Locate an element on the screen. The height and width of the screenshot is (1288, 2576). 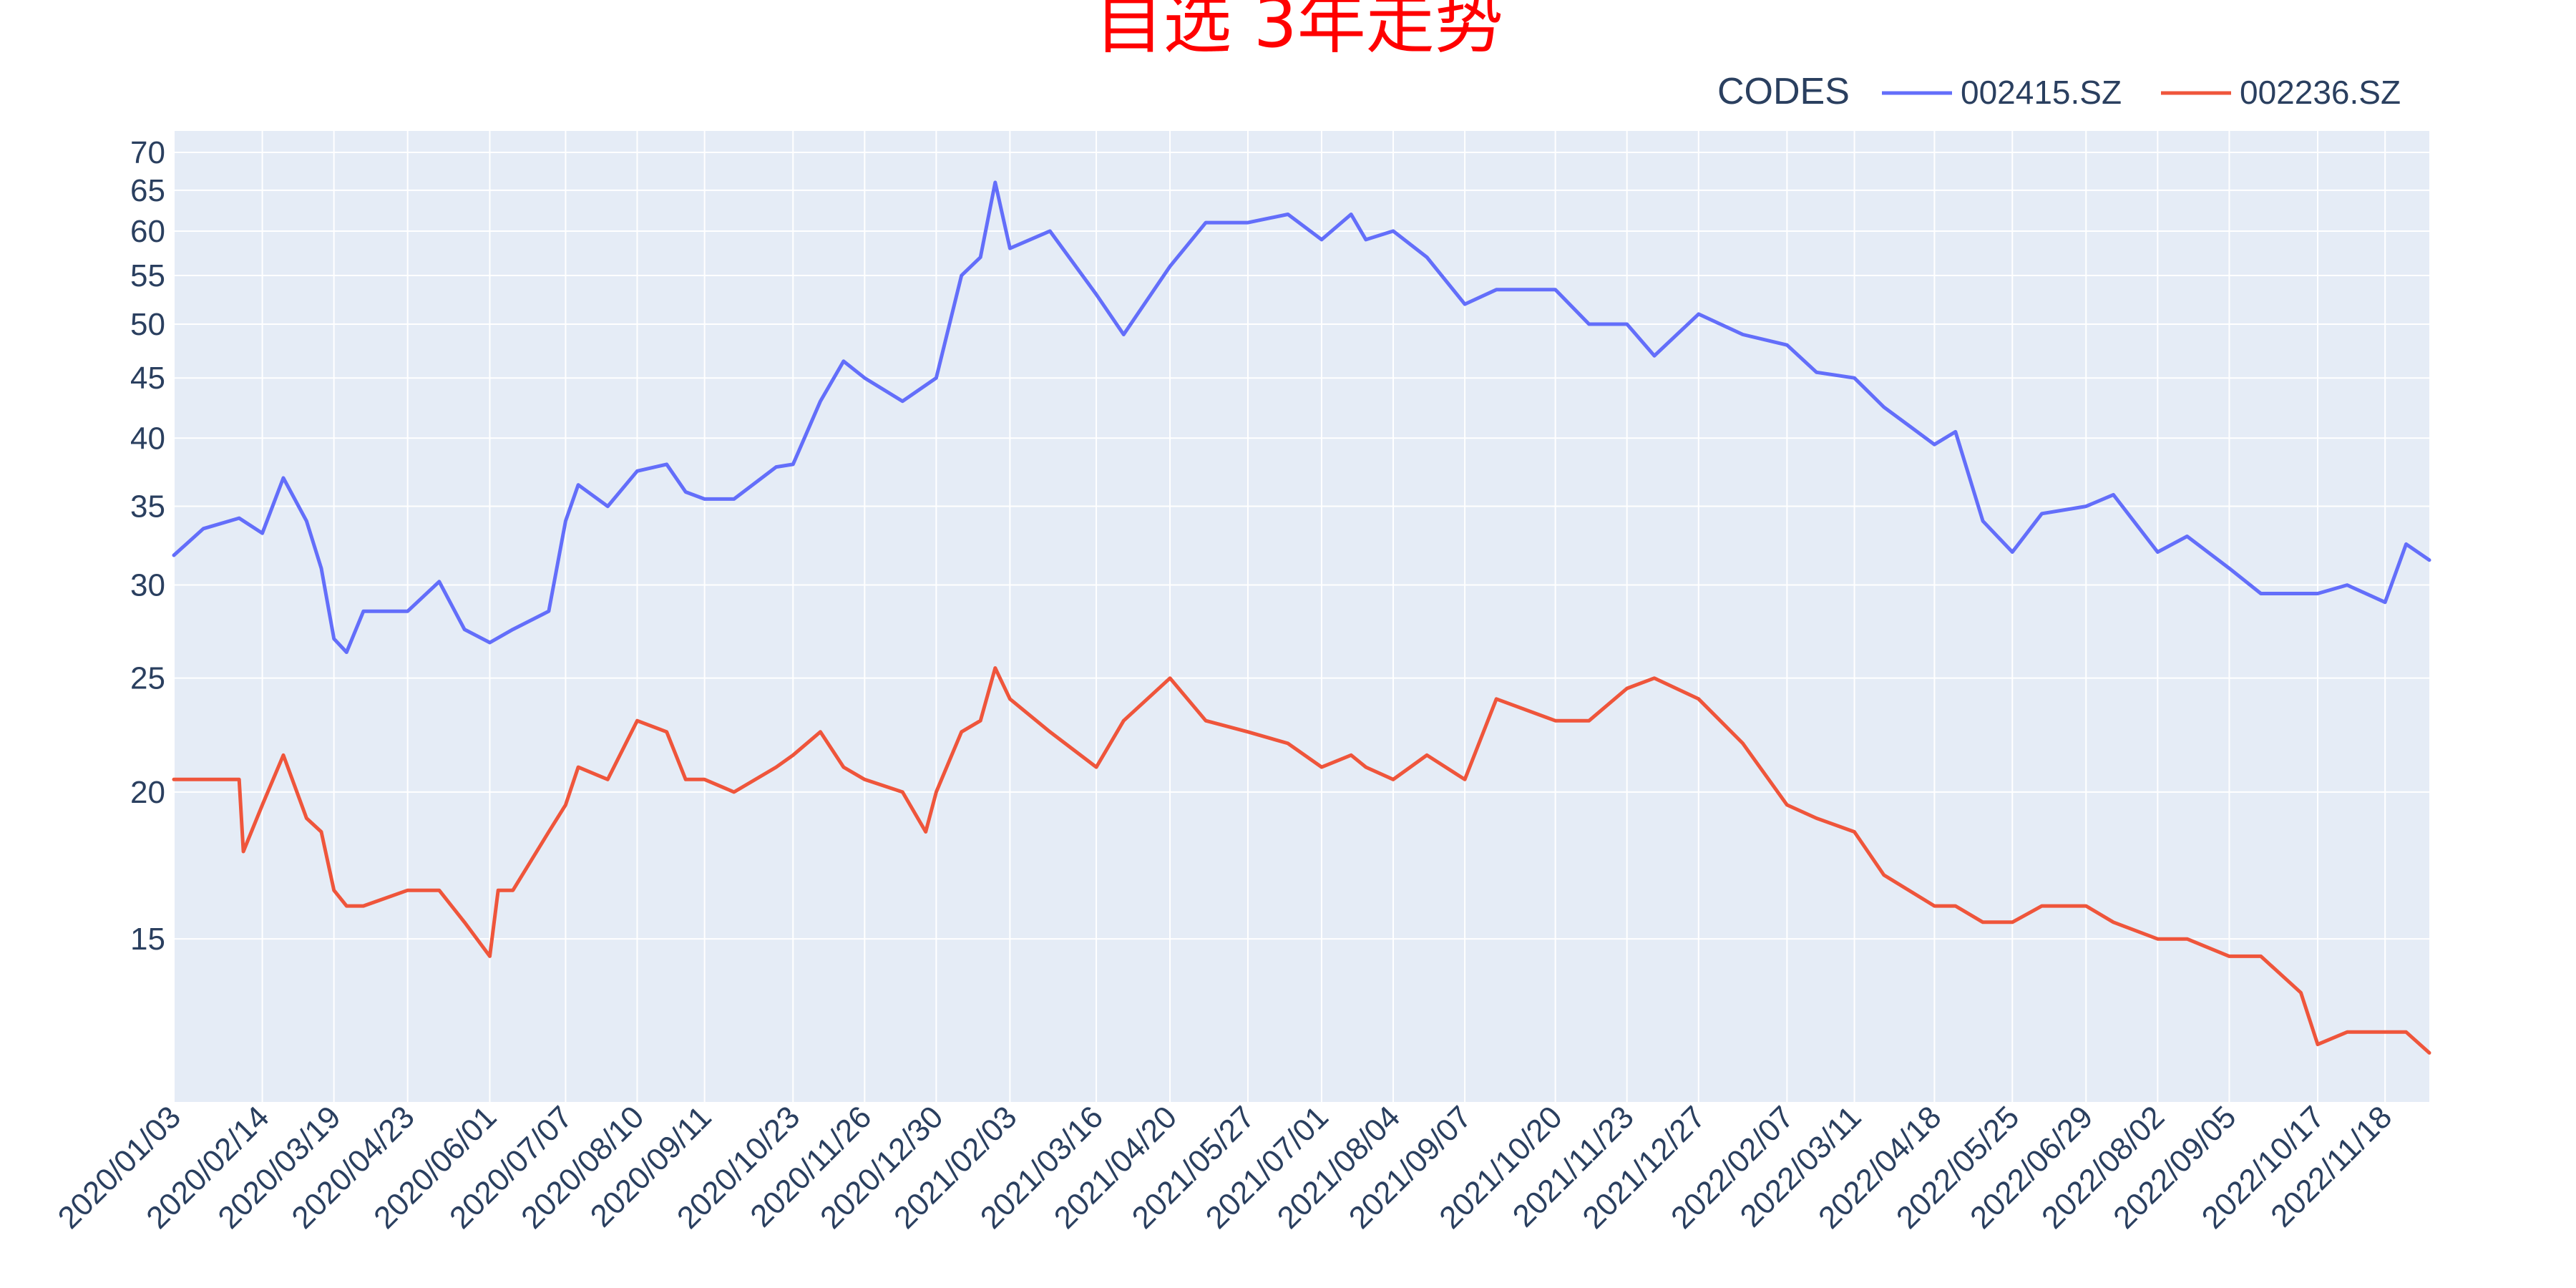
y-tick-label: 60 is located at coordinates (147, 231).